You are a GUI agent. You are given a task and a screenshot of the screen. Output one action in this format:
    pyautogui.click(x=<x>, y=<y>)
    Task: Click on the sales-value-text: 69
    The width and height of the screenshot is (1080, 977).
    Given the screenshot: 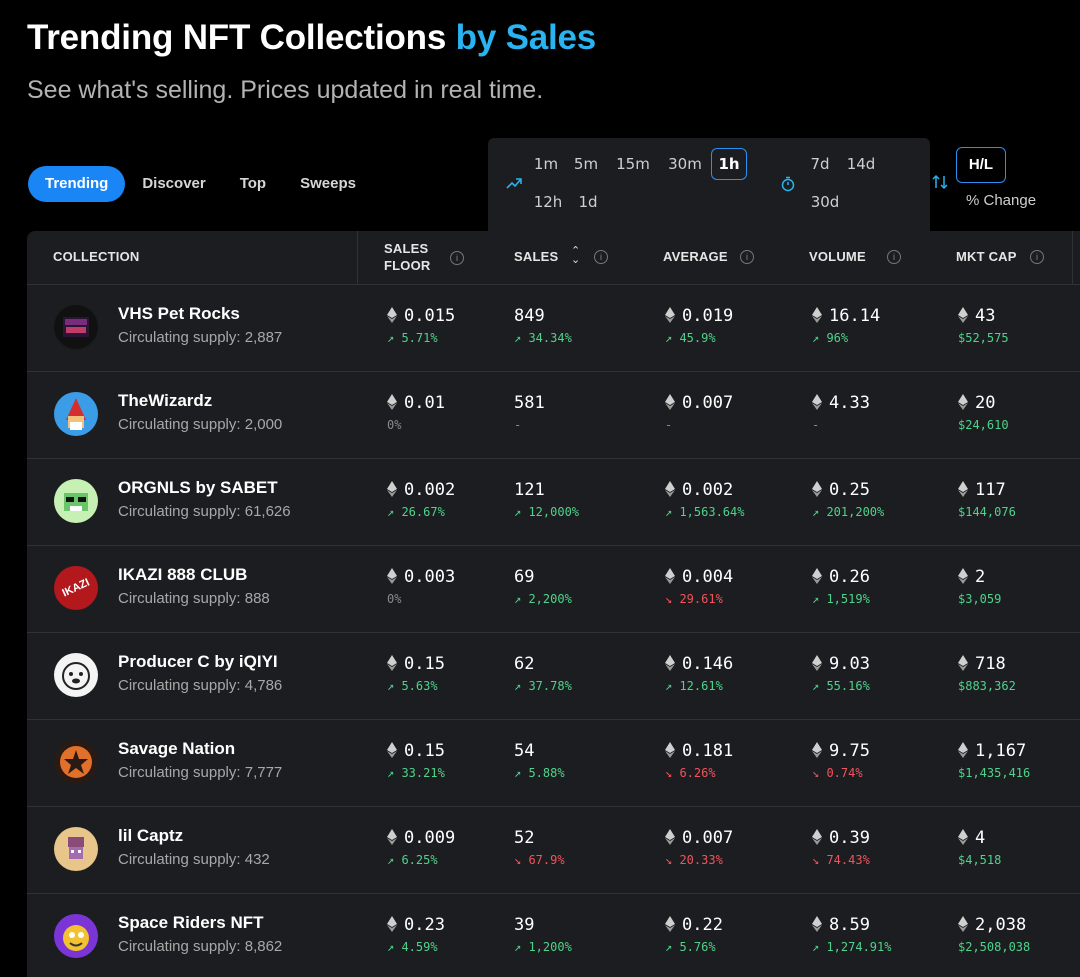 What is the action you would take?
    pyautogui.click(x=524, y=577)
    